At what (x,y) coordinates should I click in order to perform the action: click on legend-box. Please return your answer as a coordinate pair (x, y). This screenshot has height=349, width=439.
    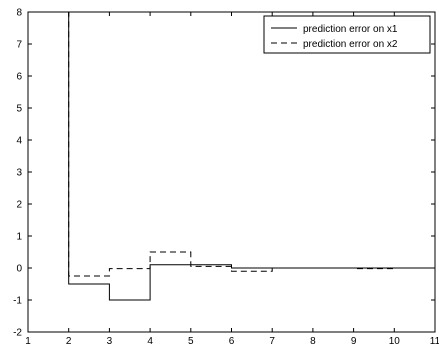
    Looking at the image, I should click on (347, 34).